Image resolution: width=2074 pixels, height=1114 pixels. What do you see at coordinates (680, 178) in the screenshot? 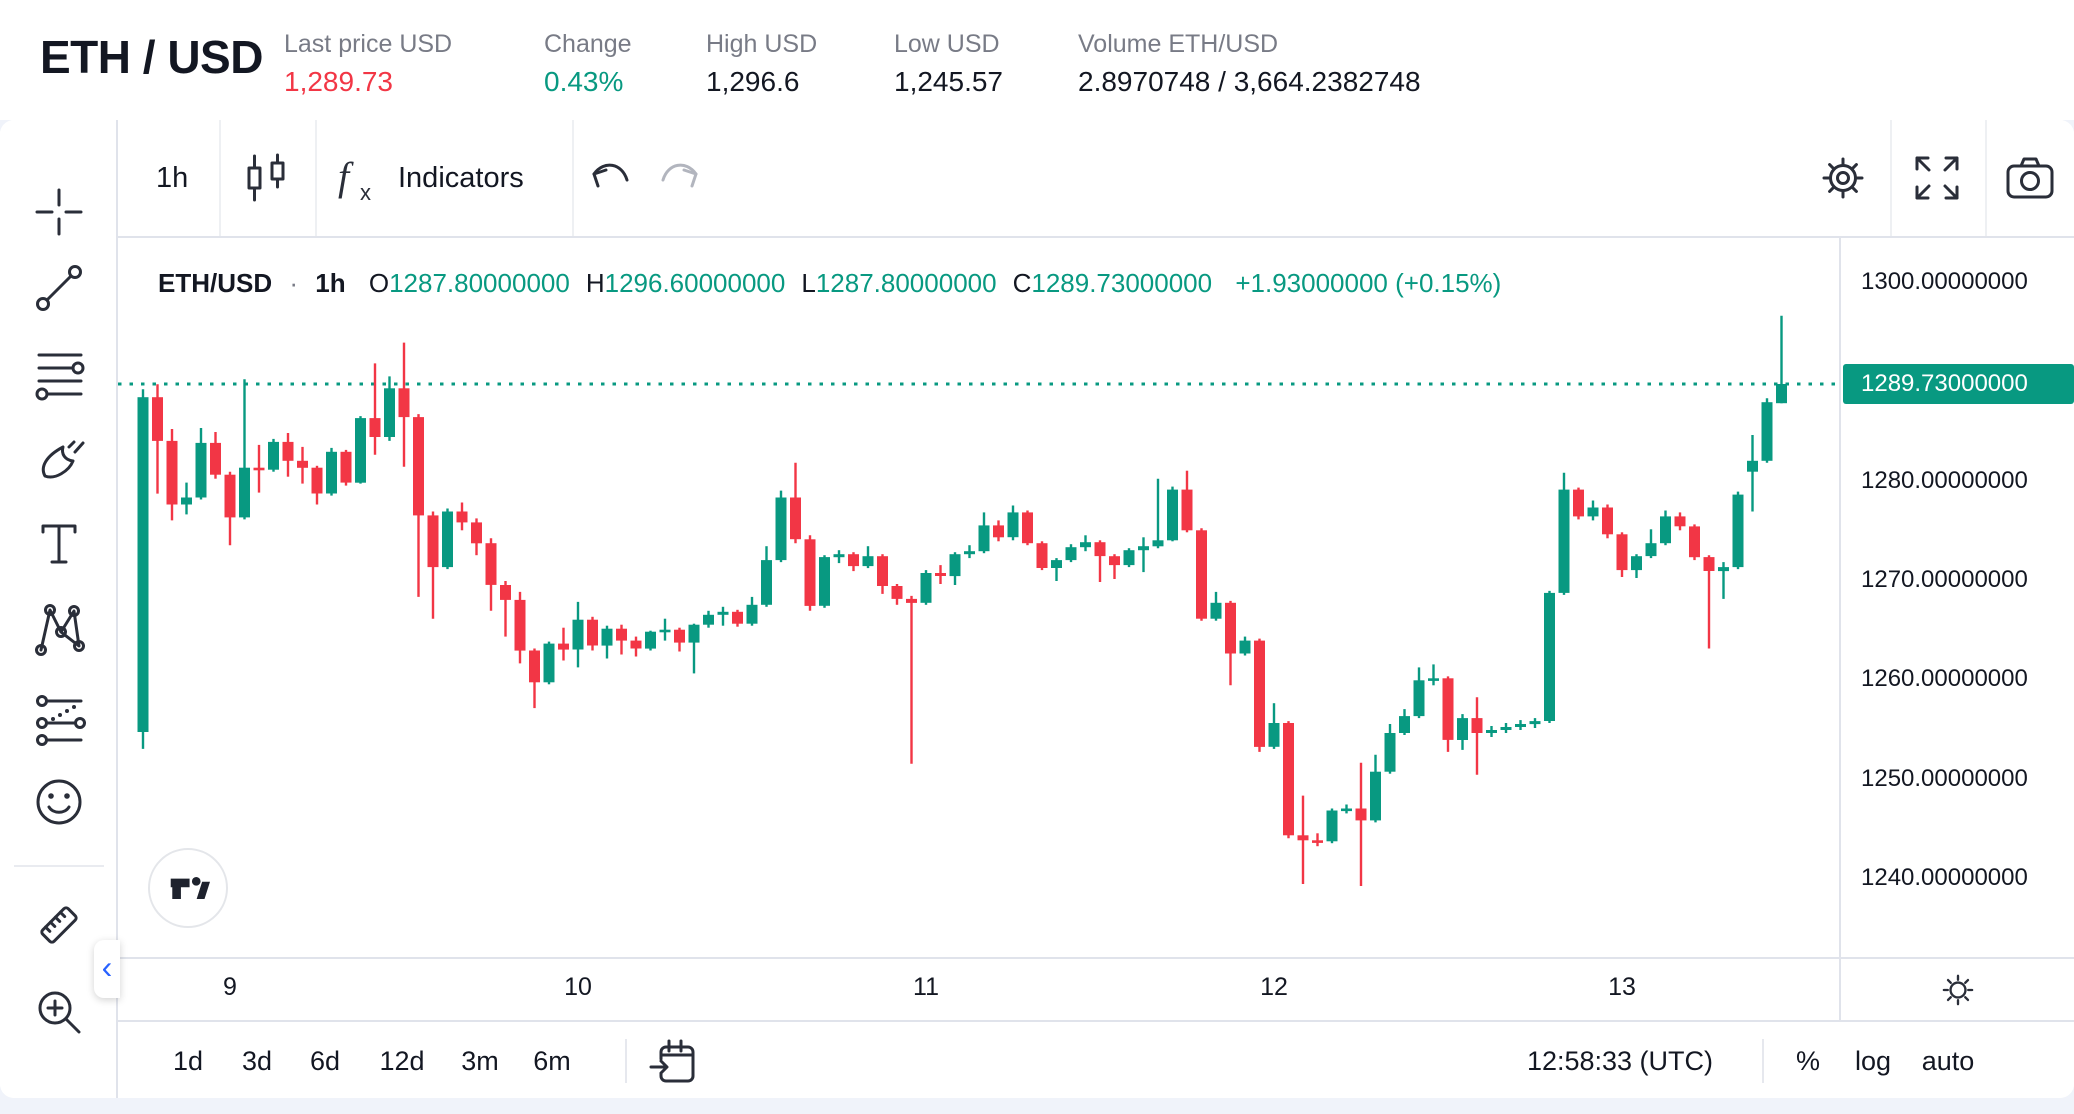
I see `redo-icon` at bounding box center [680, 178].